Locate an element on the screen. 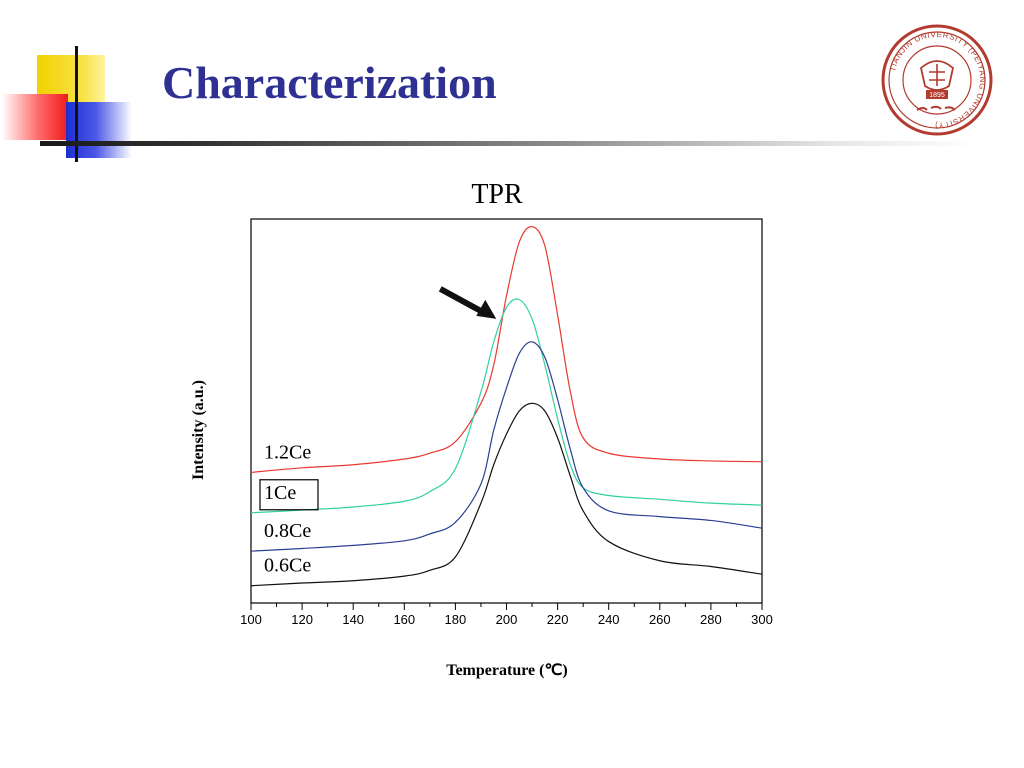 The height and width of the screenshot is (768, 1024). arrow-annotation is located at coordinates (467, 302).